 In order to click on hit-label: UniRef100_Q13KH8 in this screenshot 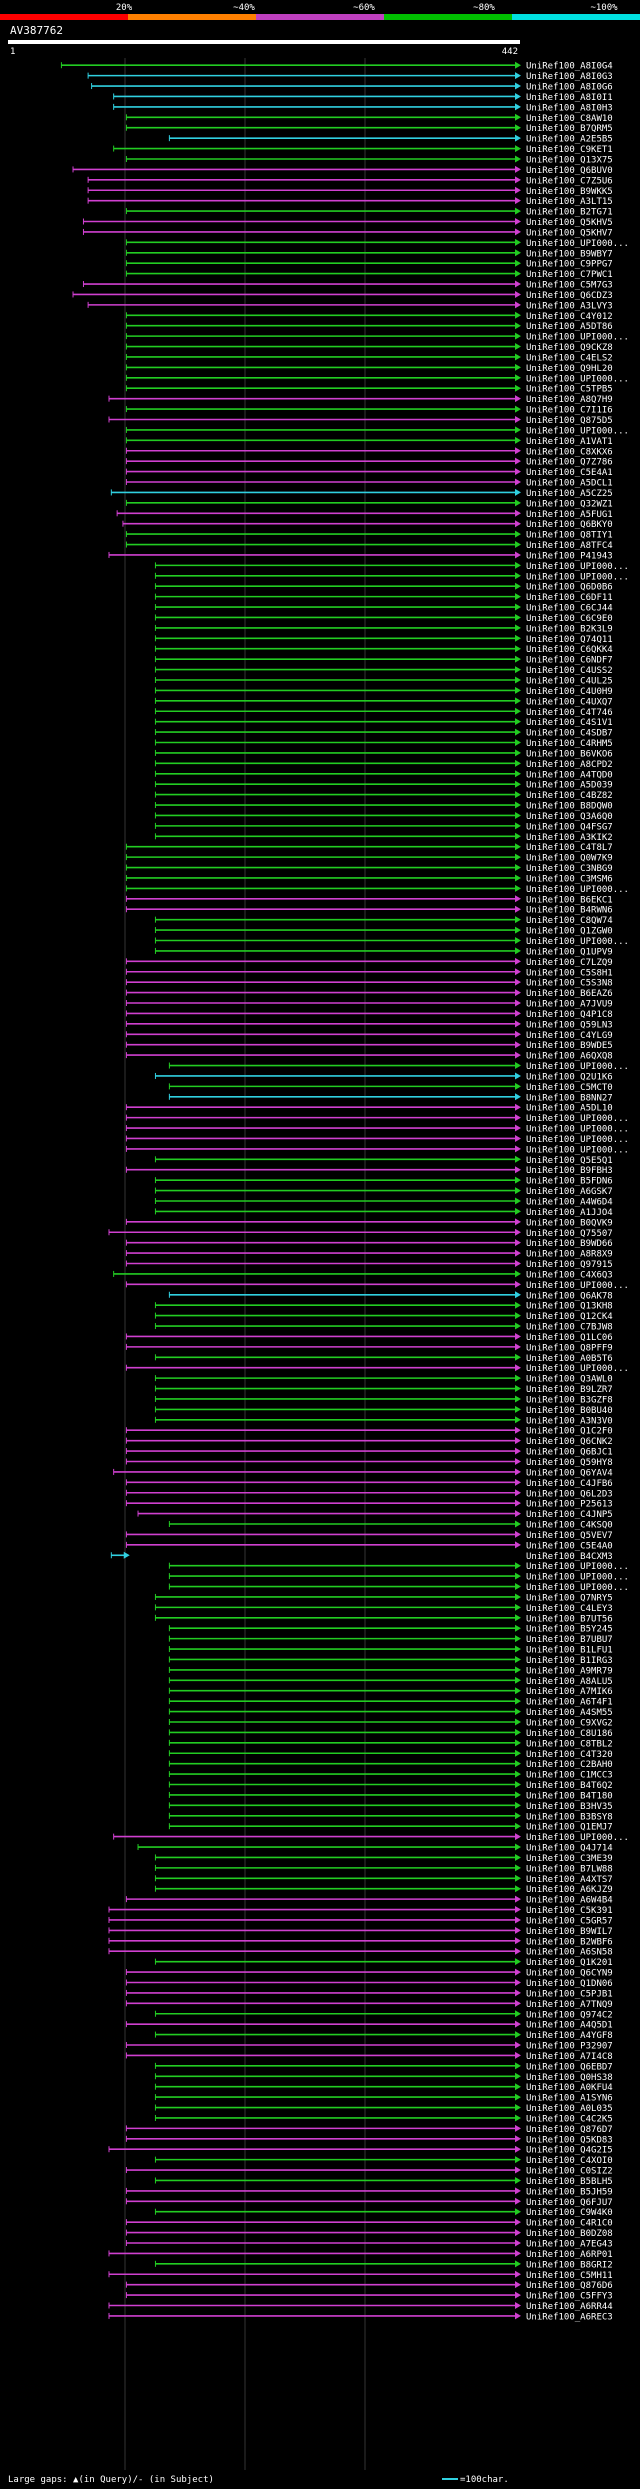, I will do `click(569, 1307)`.